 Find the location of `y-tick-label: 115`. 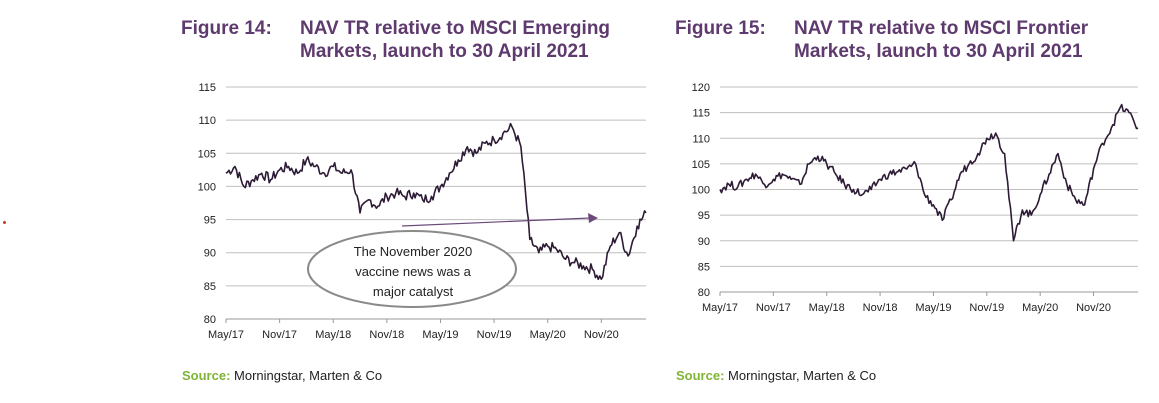

y-tick-label: 115 is located at coordinates (207, 88).